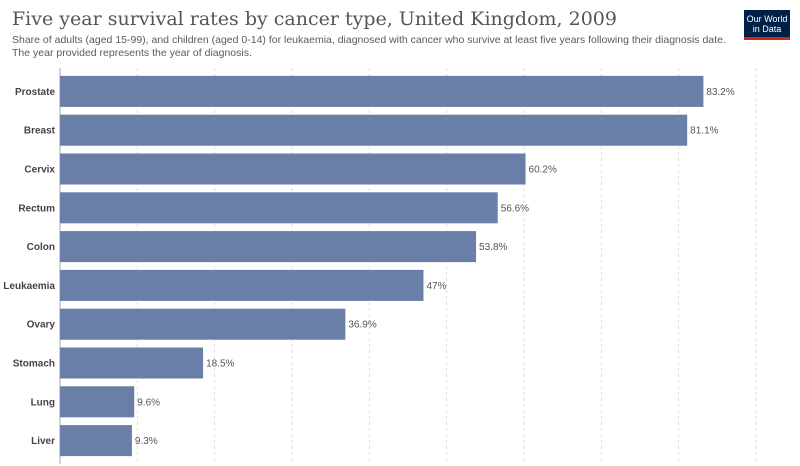 The height and width of the screenshot is (466, 800). Describe the element at coordinates (362, 325) in the screenshot. I see `value-label: 36.9%` at that location.